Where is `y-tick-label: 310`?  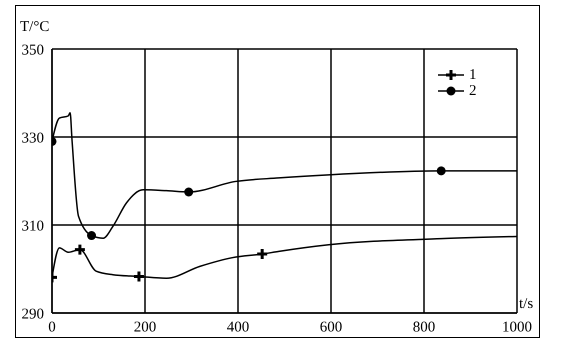 y-tick-label: 310 is located at coordinates (33, 226).